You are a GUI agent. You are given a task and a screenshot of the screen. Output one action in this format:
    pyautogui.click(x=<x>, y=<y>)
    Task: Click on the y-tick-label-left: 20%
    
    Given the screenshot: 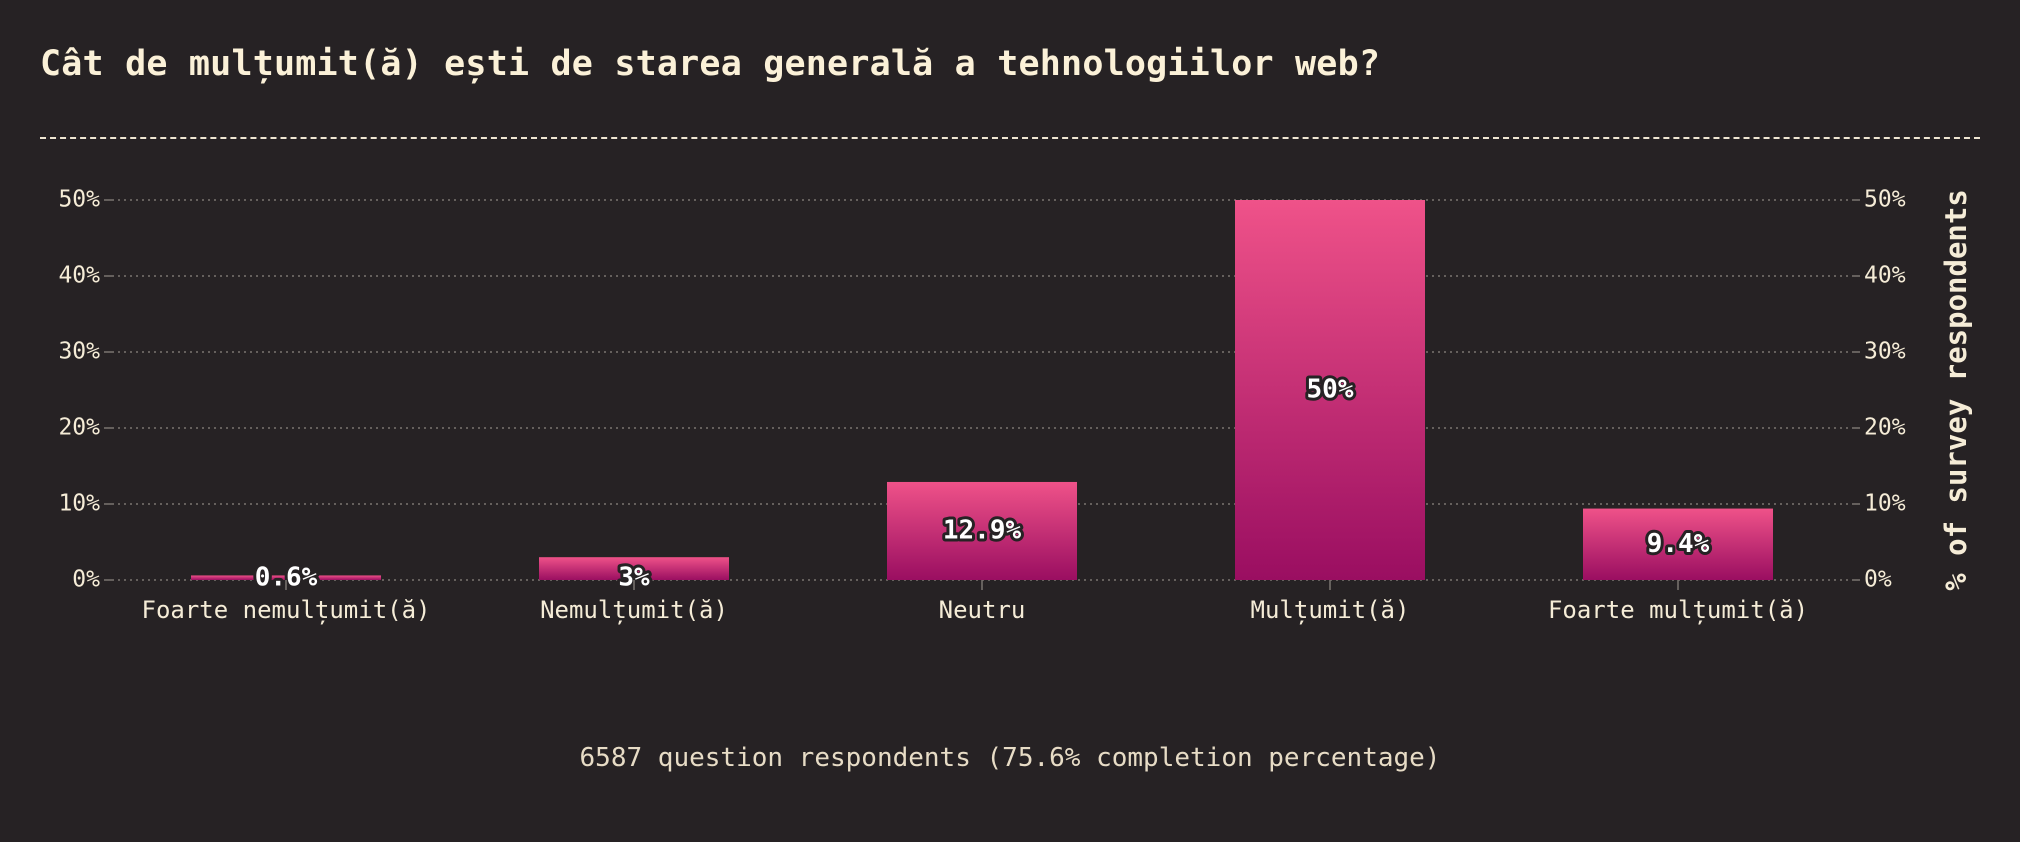 What is the action you would take?
    pyautogui.click(x=79, y=428)
    